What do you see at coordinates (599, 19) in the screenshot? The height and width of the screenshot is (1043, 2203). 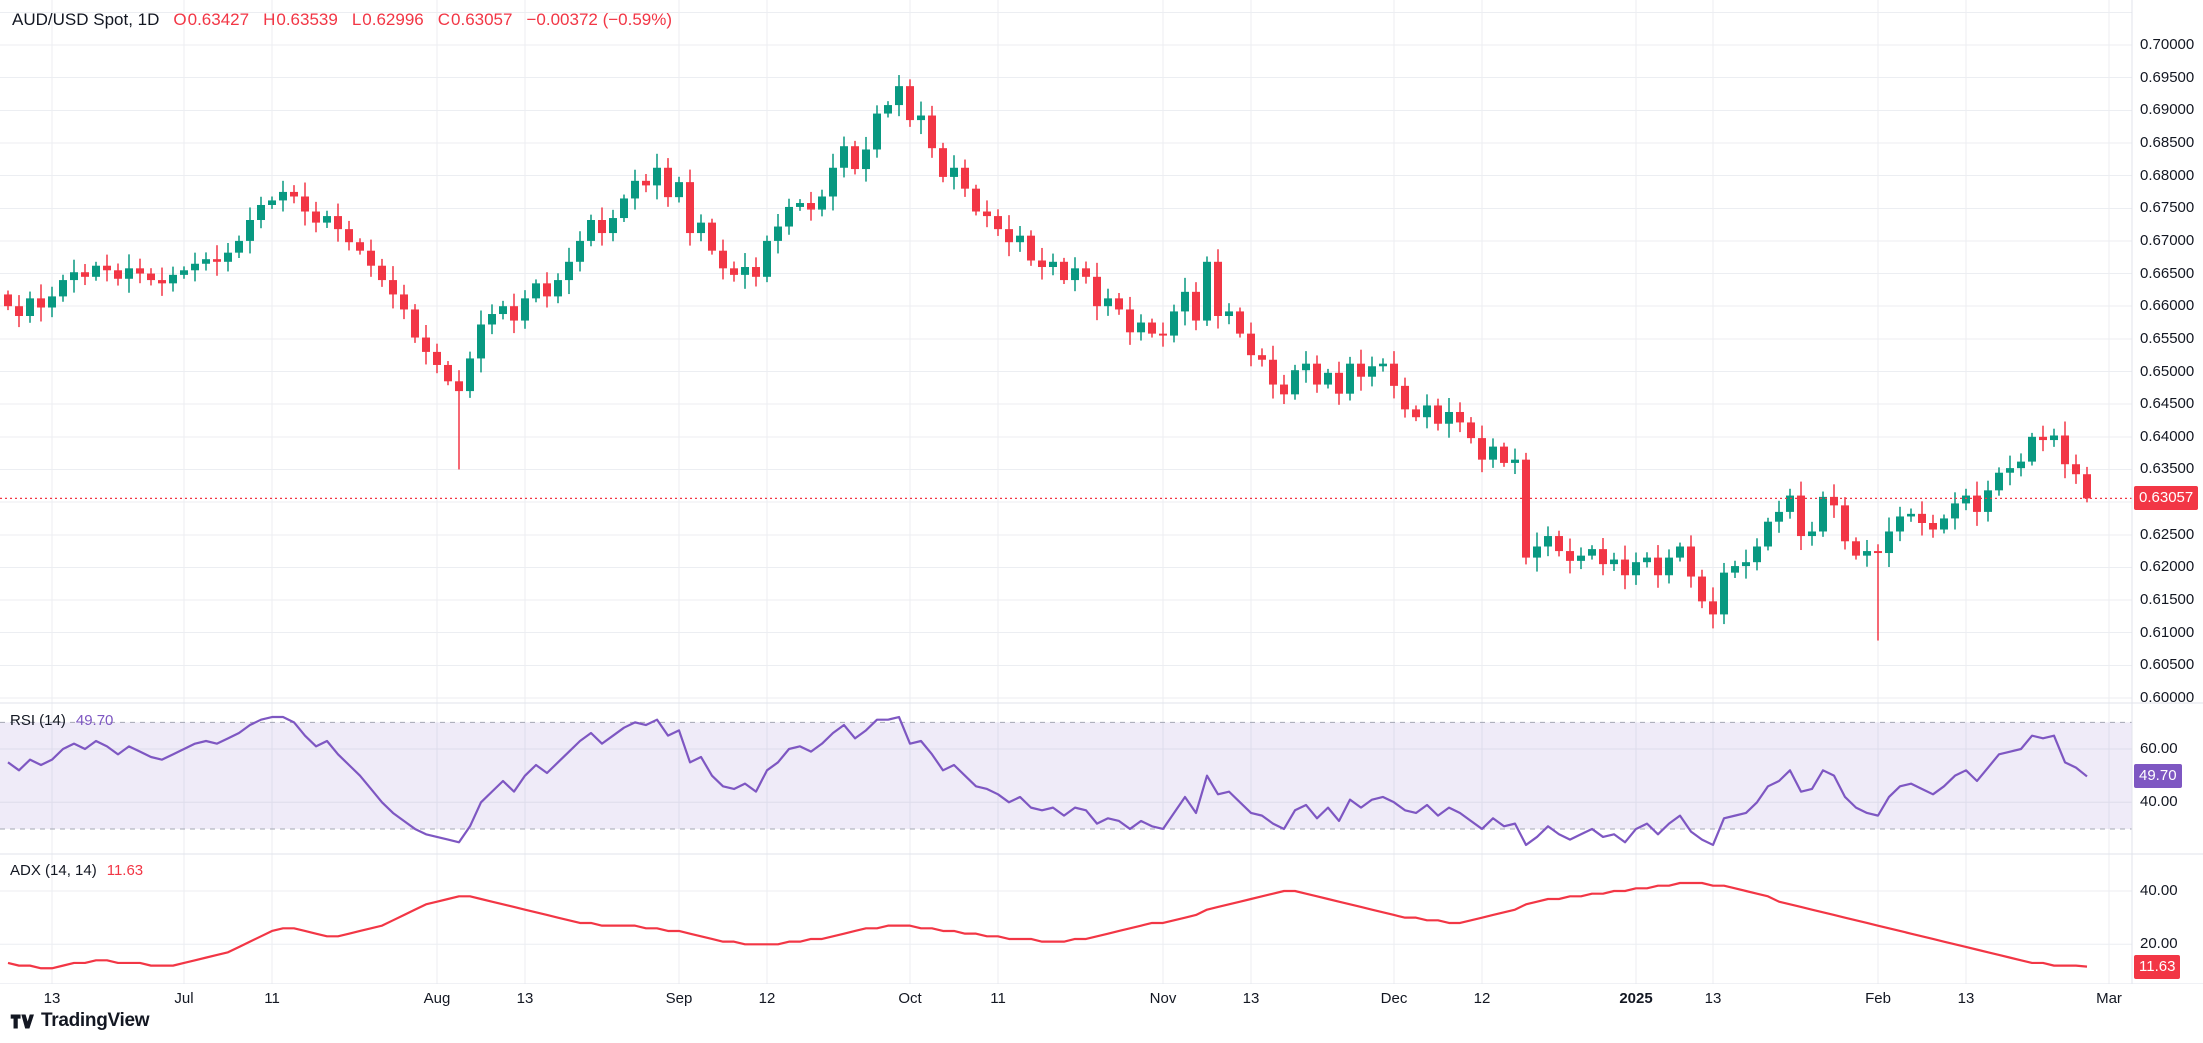 I see `price-change: −0.00372 (−0.59%)` at bounding box center [599, 19].